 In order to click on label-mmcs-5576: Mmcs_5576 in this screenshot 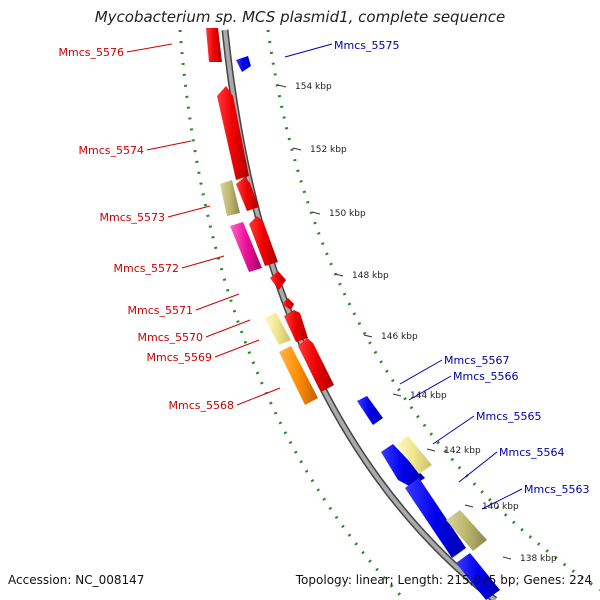, I will do `click(91, 52)`.